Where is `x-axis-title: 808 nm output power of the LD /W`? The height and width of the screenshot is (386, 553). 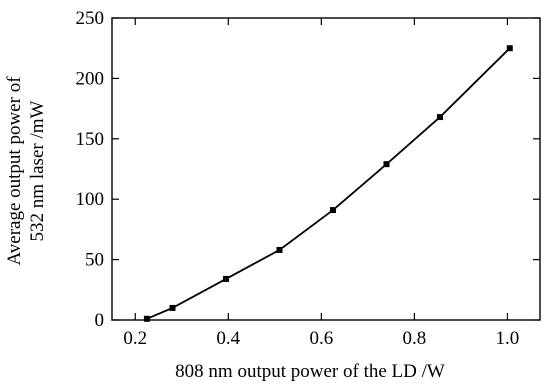 x-axis-title: 808 nm output power of the LD /W is located at coordinates (310, 371).